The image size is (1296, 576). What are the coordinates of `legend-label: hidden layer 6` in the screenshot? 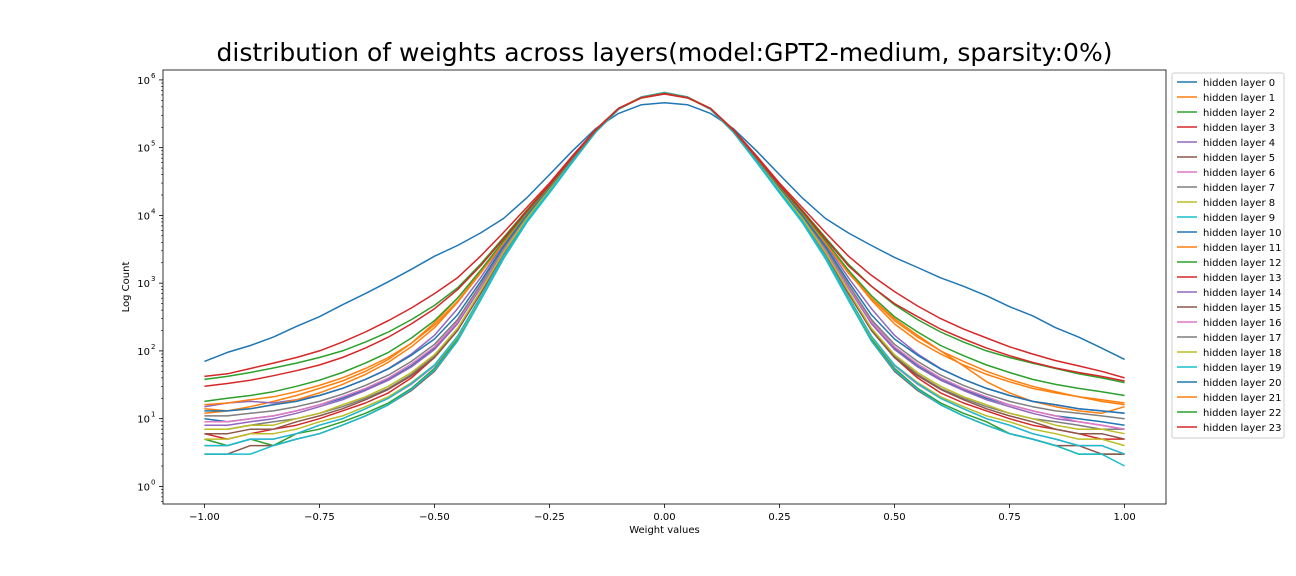 It's located at (1239, 173).